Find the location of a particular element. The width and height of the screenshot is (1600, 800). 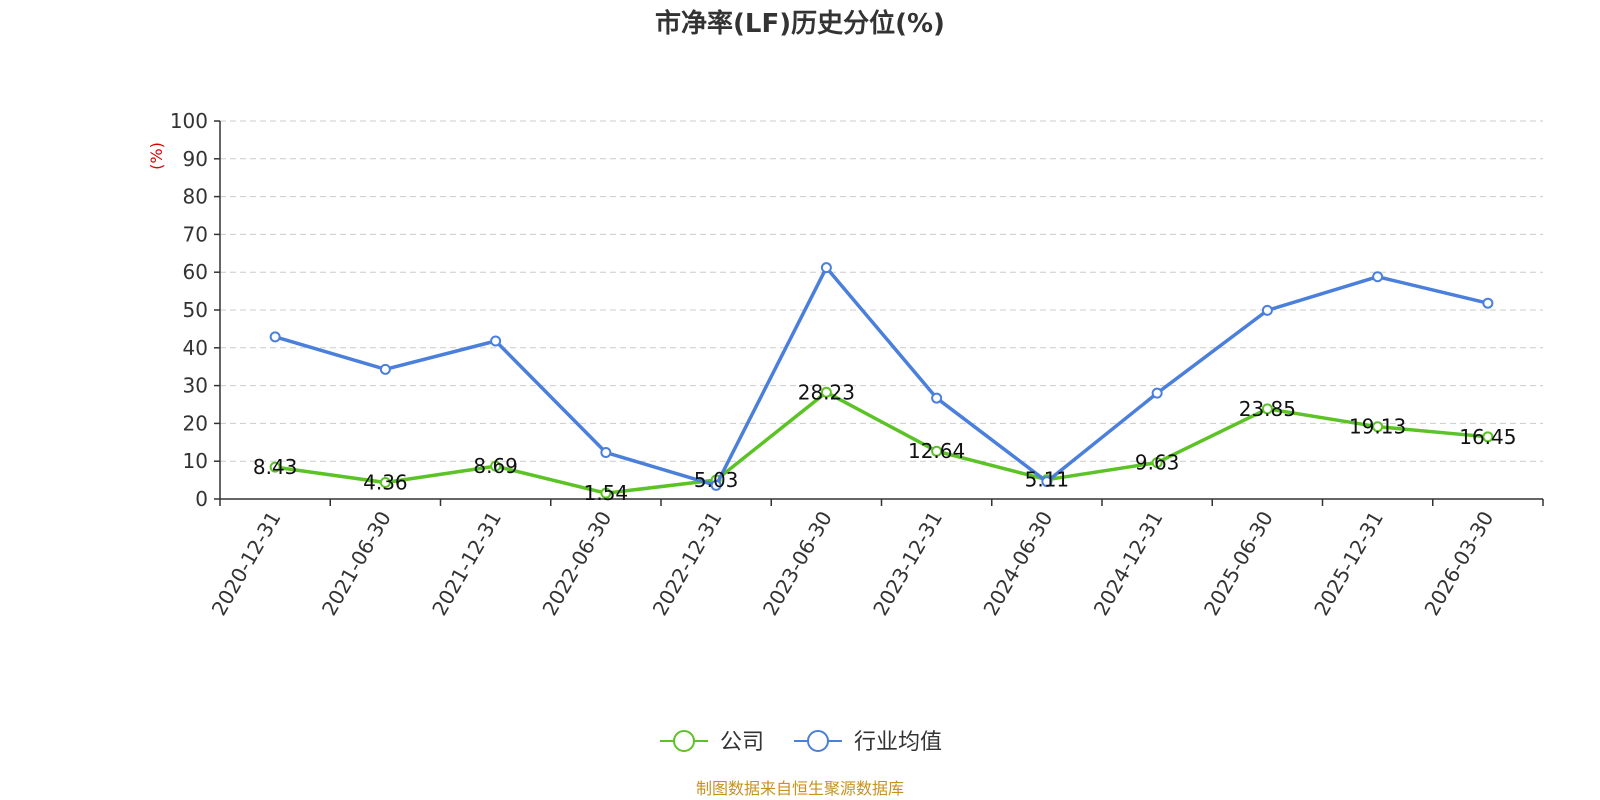

data-label: 5.03 is located at coordinates (716, 480).